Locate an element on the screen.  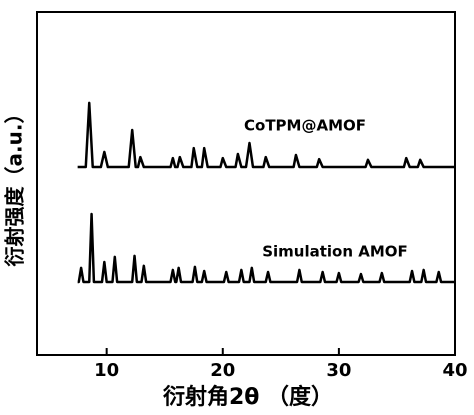
y-axis-label: 衍射强度（a.u.） is located at coordinates (15, 185).